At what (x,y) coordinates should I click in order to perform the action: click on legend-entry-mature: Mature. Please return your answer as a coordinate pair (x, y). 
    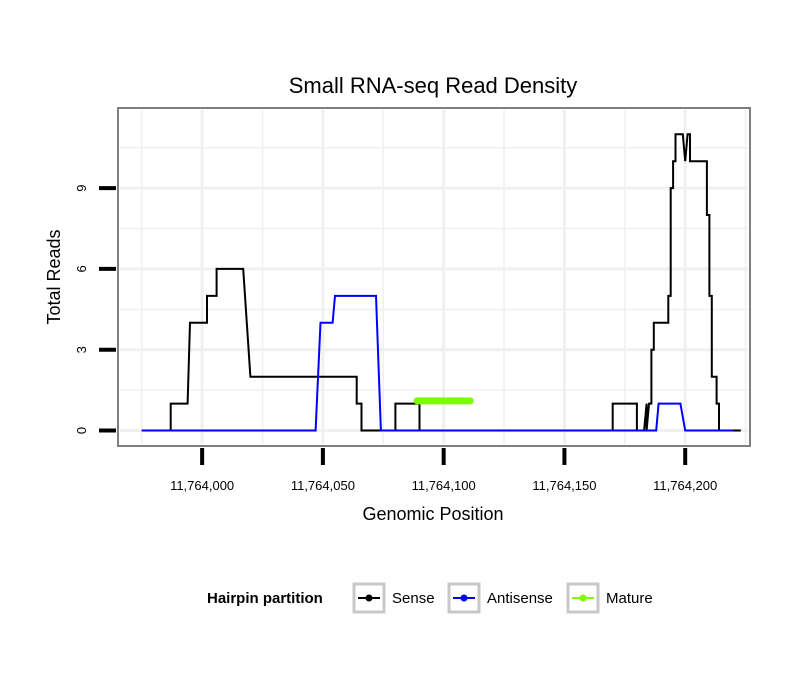
    Looking at the image, I should click on (609, 598).